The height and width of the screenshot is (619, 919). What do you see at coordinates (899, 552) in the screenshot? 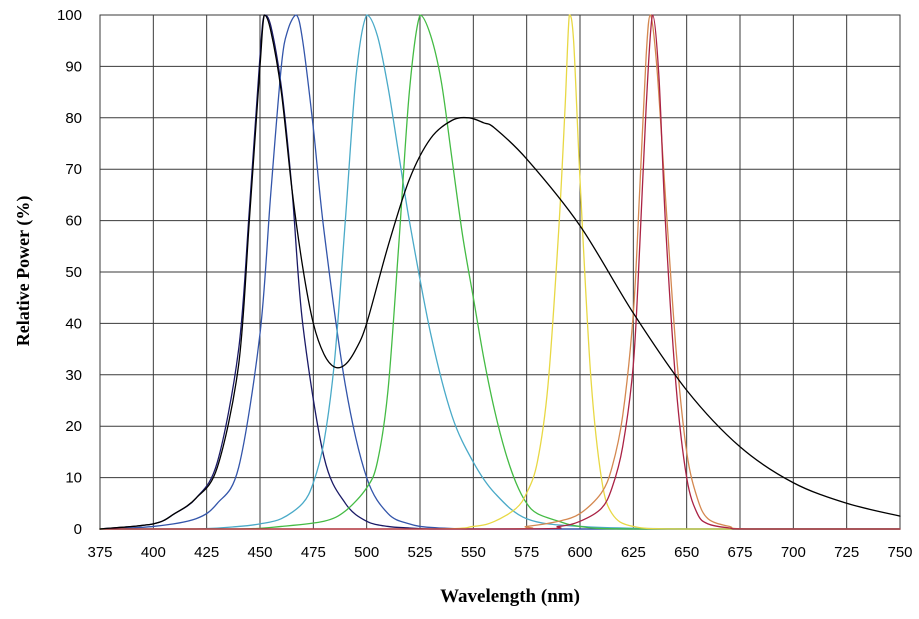
I see `x-tick-label: 750` at bounding box center [899, 552].